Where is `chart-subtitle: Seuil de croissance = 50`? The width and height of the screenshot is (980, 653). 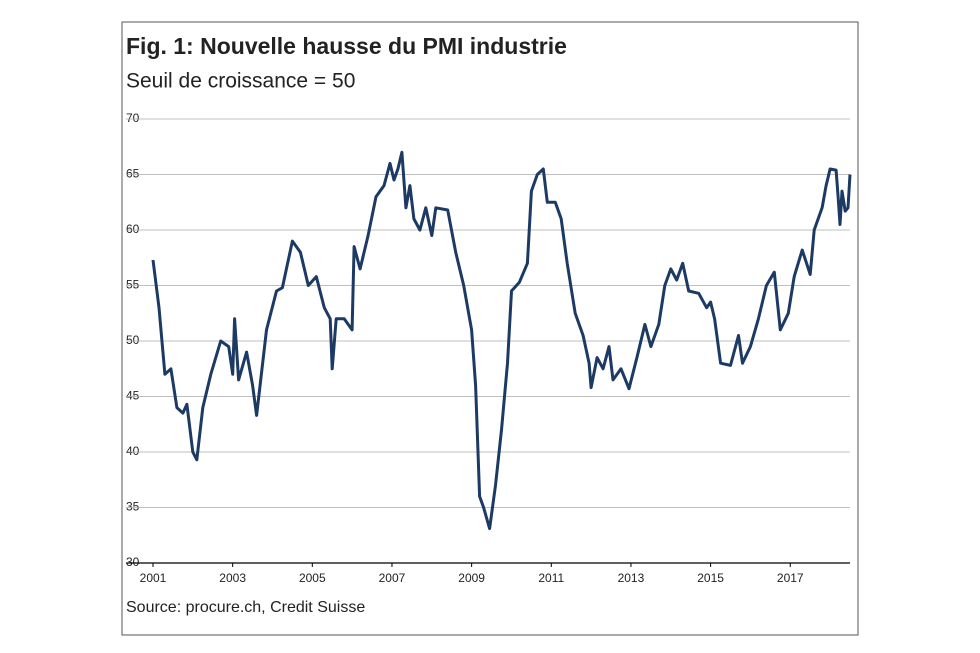 chart-subtitle: Seuil de croissance = 50 is located at coordinates (240, 81).